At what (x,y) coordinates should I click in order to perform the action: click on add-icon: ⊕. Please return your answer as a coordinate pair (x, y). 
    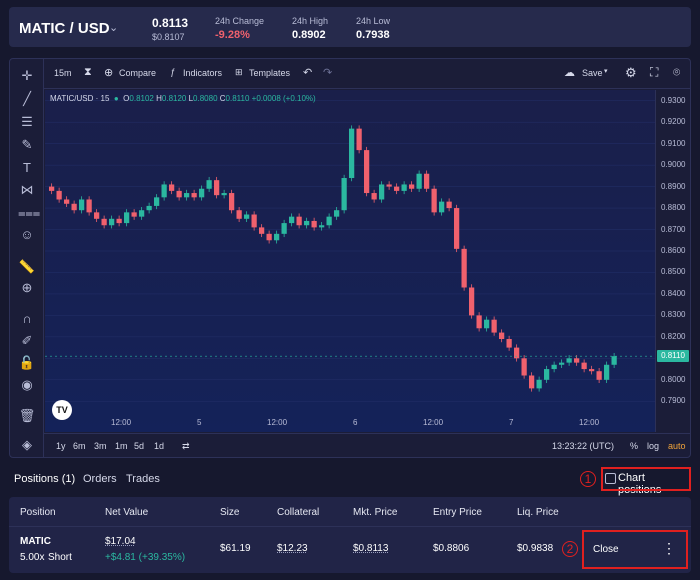
    Looking at the image, I should click on (109, 73).